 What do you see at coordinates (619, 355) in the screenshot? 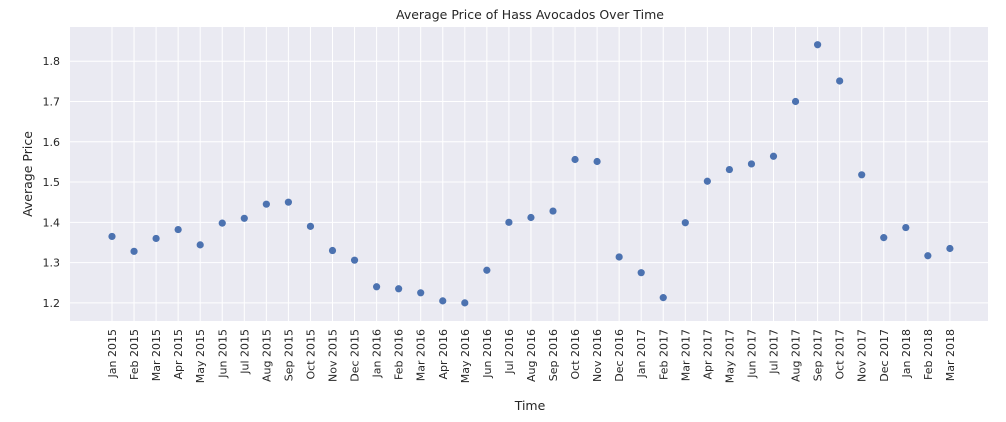
I see `x-tick-label: Dec 2016` at bounding box center [619, 355].